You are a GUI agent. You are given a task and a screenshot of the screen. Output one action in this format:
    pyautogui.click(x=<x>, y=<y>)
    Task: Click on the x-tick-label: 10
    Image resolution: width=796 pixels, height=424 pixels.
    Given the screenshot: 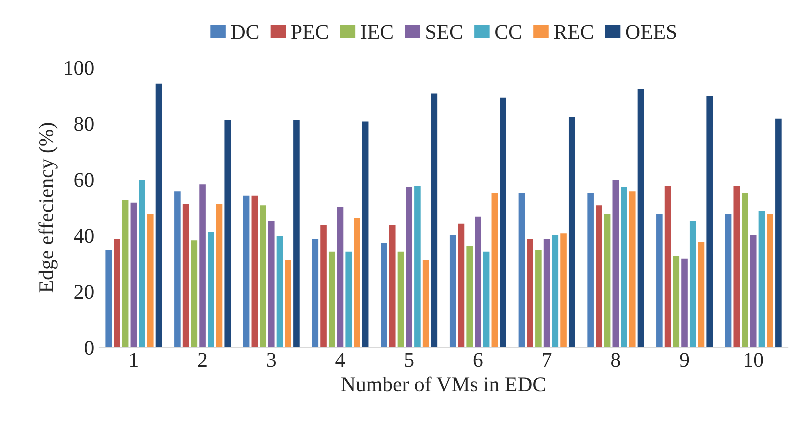 What is the action you would take?
    pyautogui.click(x=754, y=360)
    